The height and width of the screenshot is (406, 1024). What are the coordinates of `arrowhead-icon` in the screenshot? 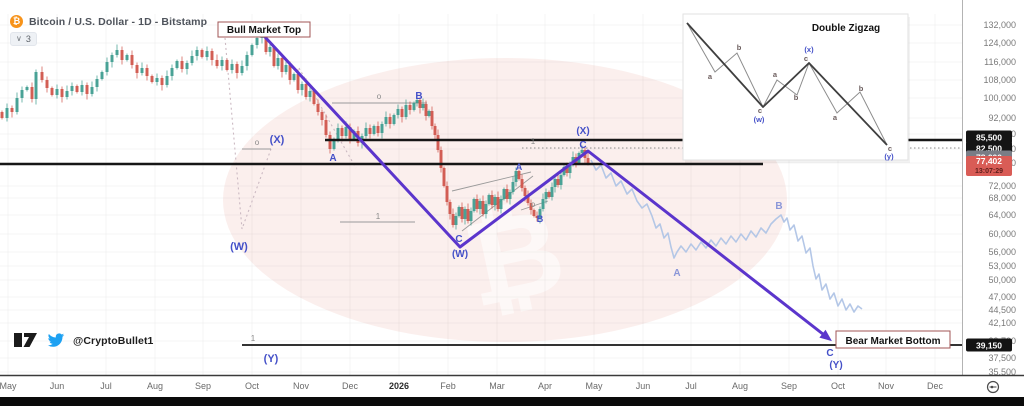 It's located at (825, 335).